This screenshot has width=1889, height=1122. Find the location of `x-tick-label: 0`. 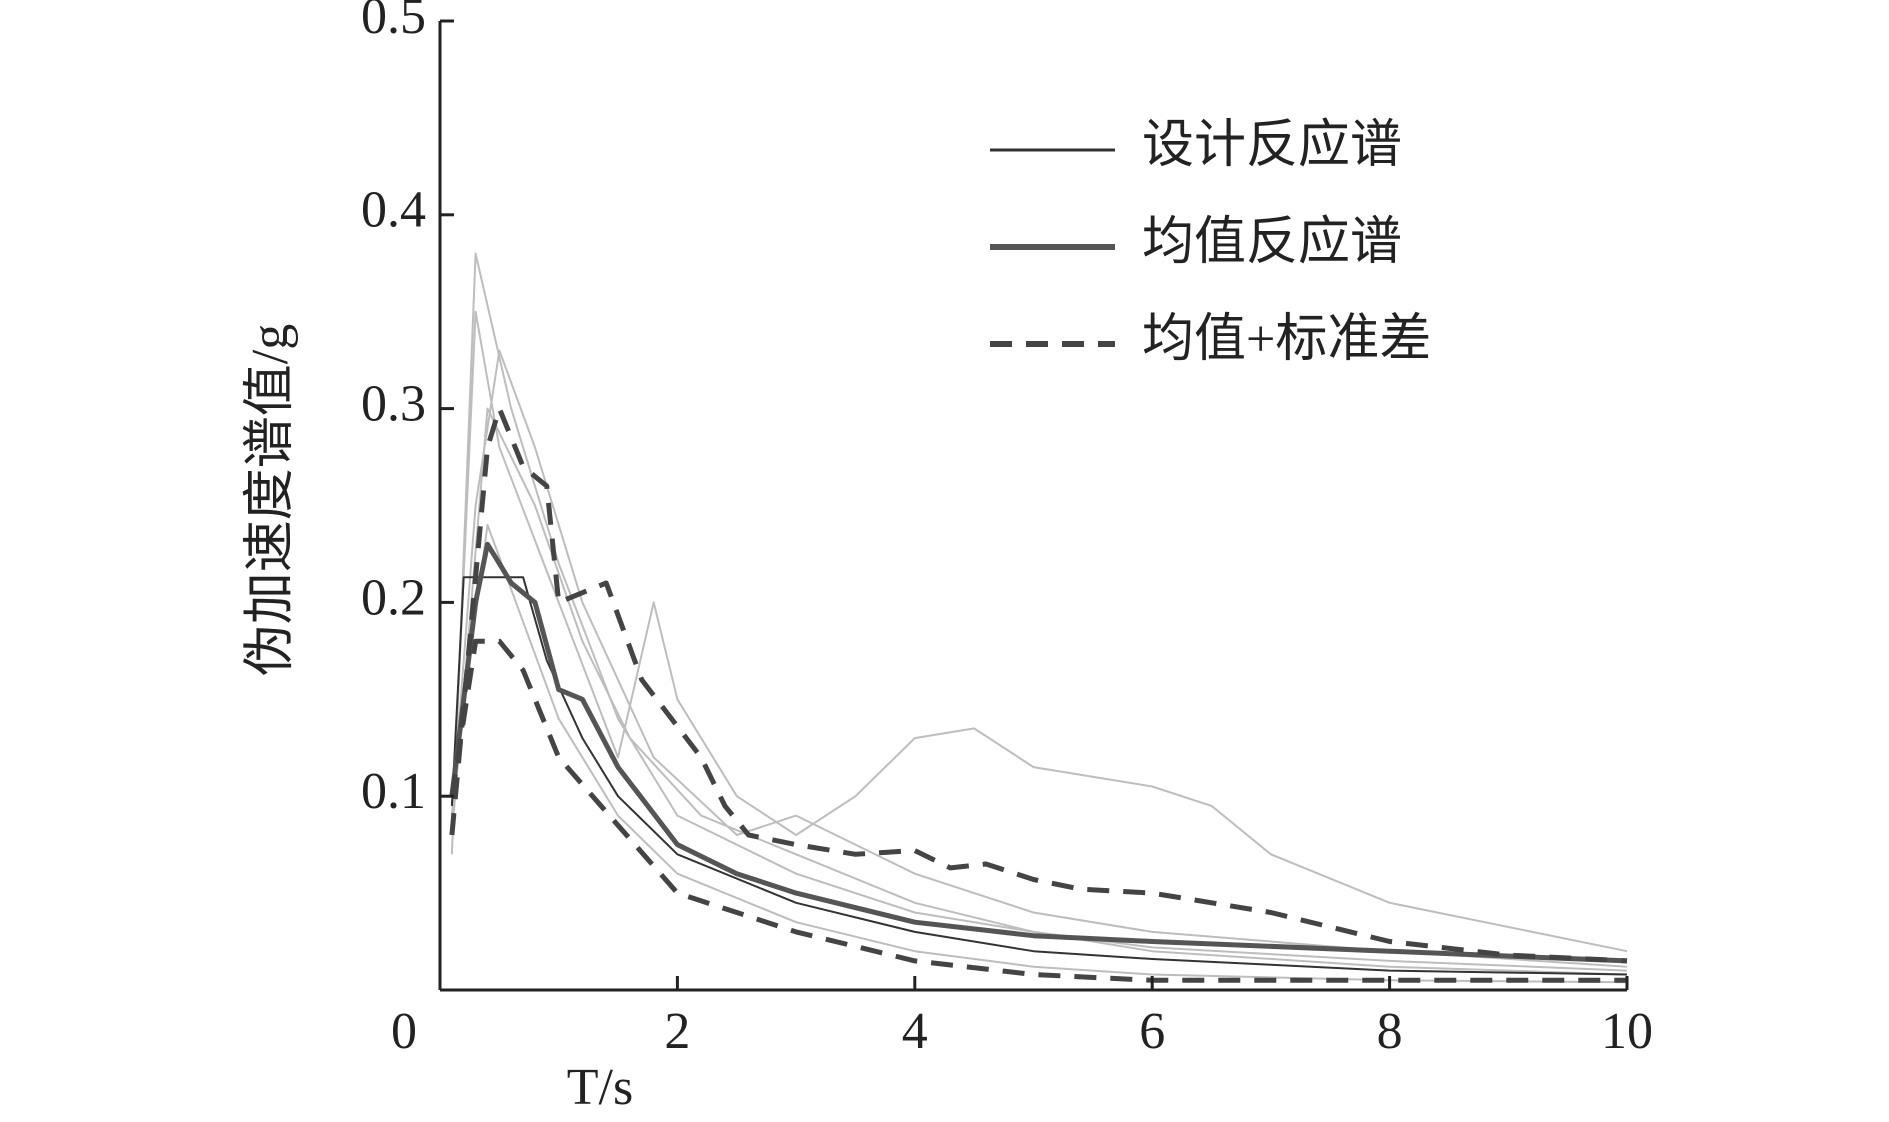

x-tick-label: 0 is located at coordinates (404, 1031).